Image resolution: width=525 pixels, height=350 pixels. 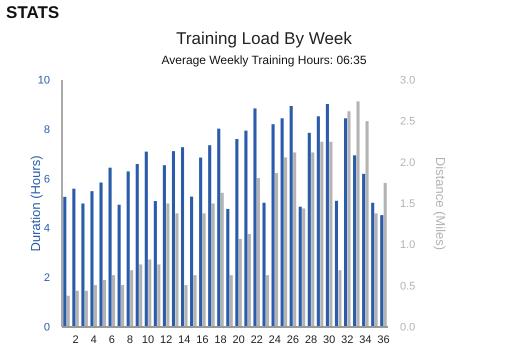 What do you see at coordinates (129, 340) in the screenshot?
I see `x-tick-label: 8` at bounding box center [129, 340].